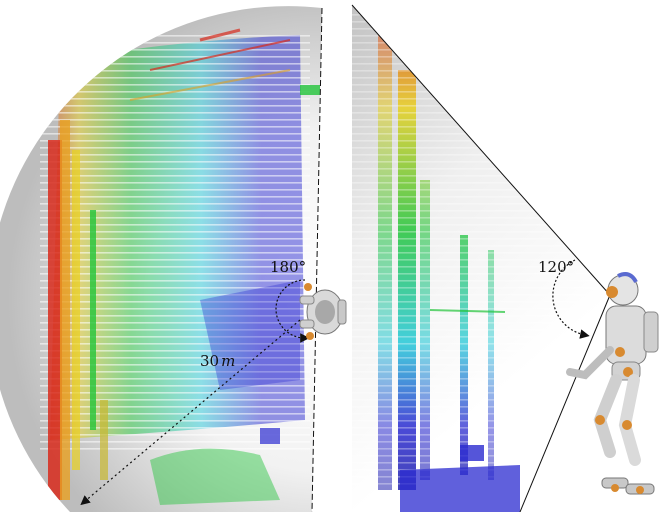  I want to click on left-fov-arc, so click(292, 311).